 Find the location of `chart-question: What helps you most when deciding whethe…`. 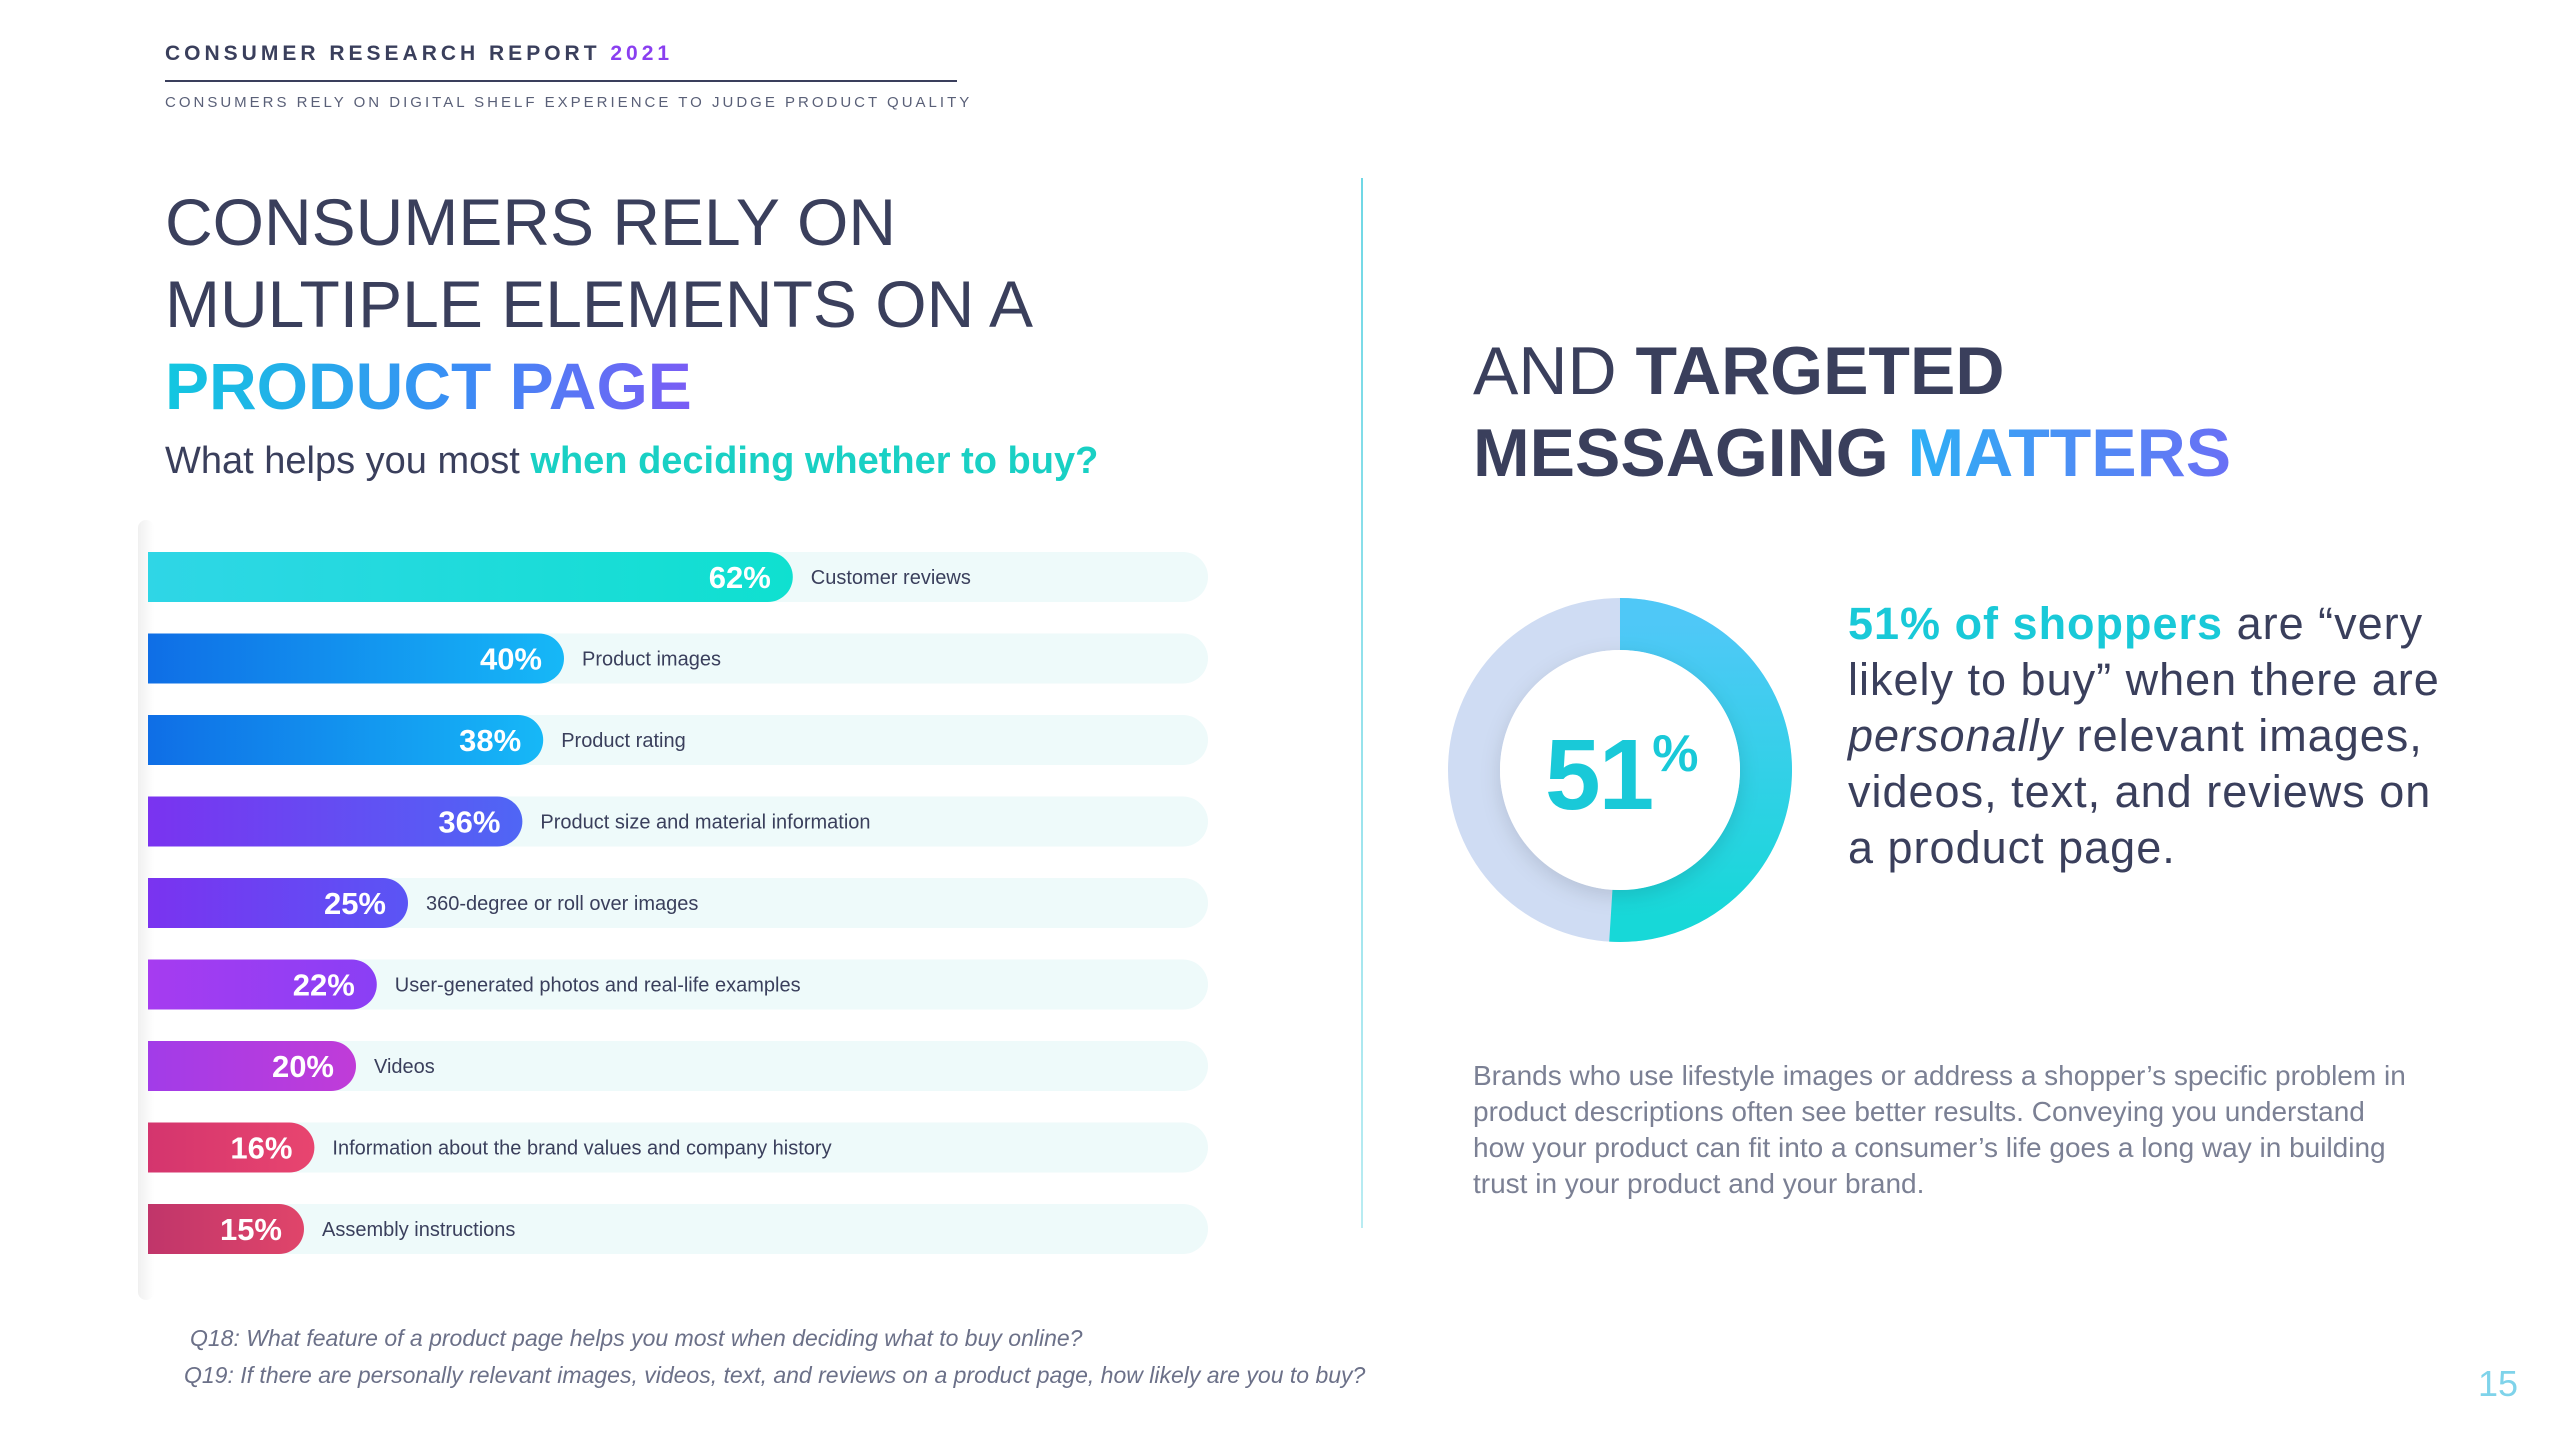

chart-question: What helps you most when deciding whethe… is located at coordinates (631, 461).